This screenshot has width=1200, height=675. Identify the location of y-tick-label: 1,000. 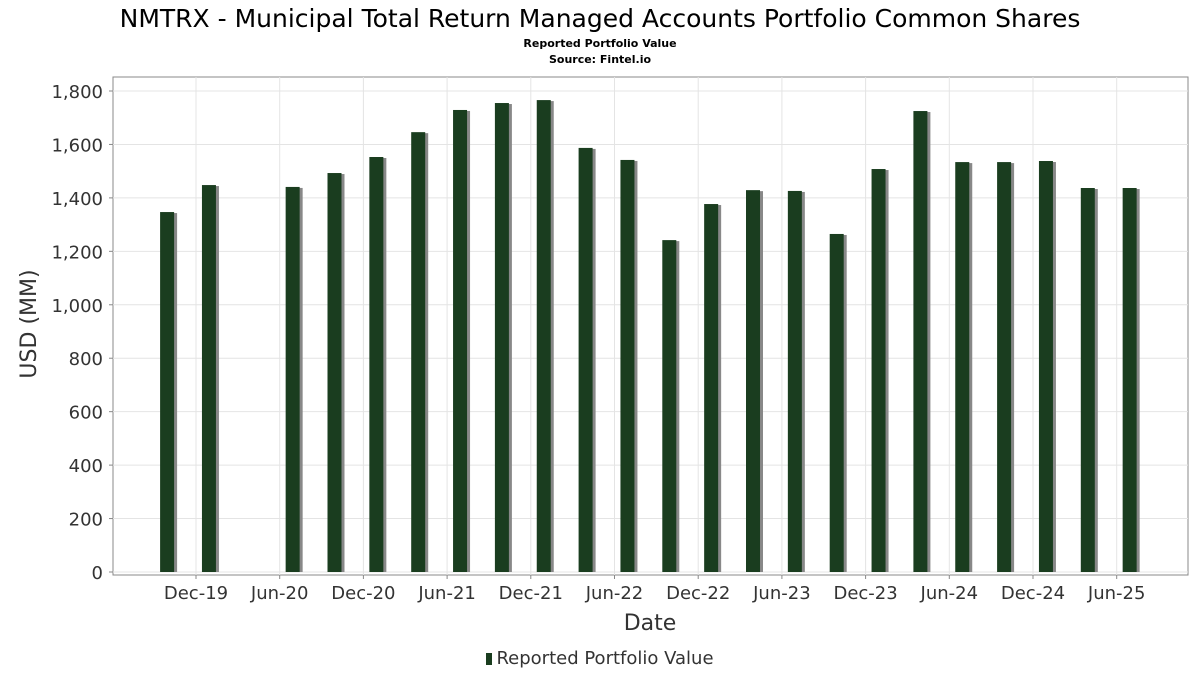
(77, 306).